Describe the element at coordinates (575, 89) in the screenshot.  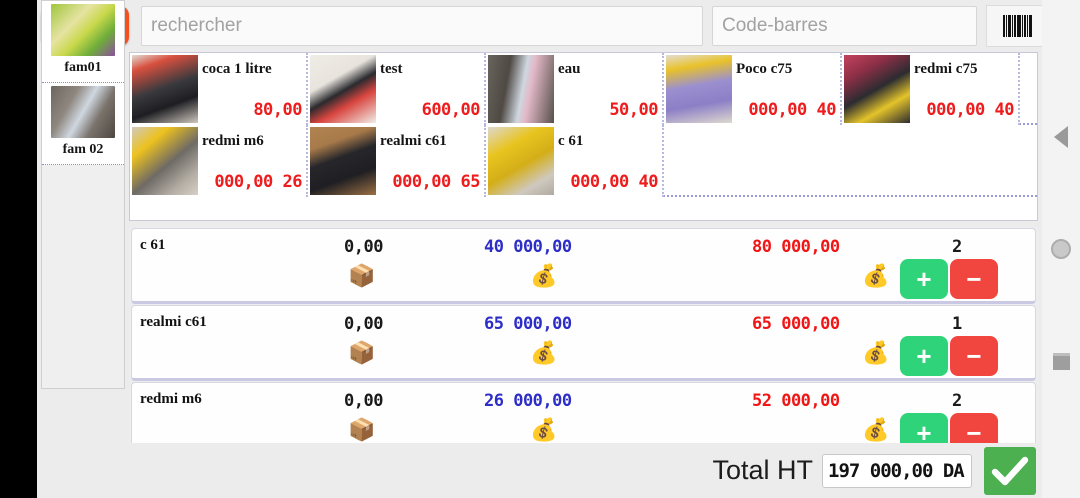
I see `product-tile: eau 50,00` at that location.